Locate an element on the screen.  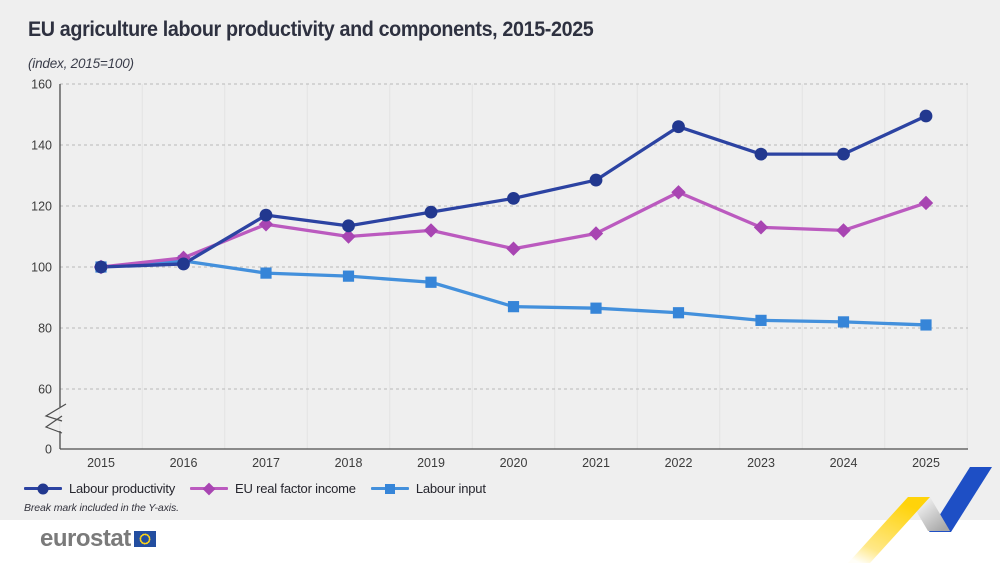
eu-flag-icon is located at coordinates (144, 539).